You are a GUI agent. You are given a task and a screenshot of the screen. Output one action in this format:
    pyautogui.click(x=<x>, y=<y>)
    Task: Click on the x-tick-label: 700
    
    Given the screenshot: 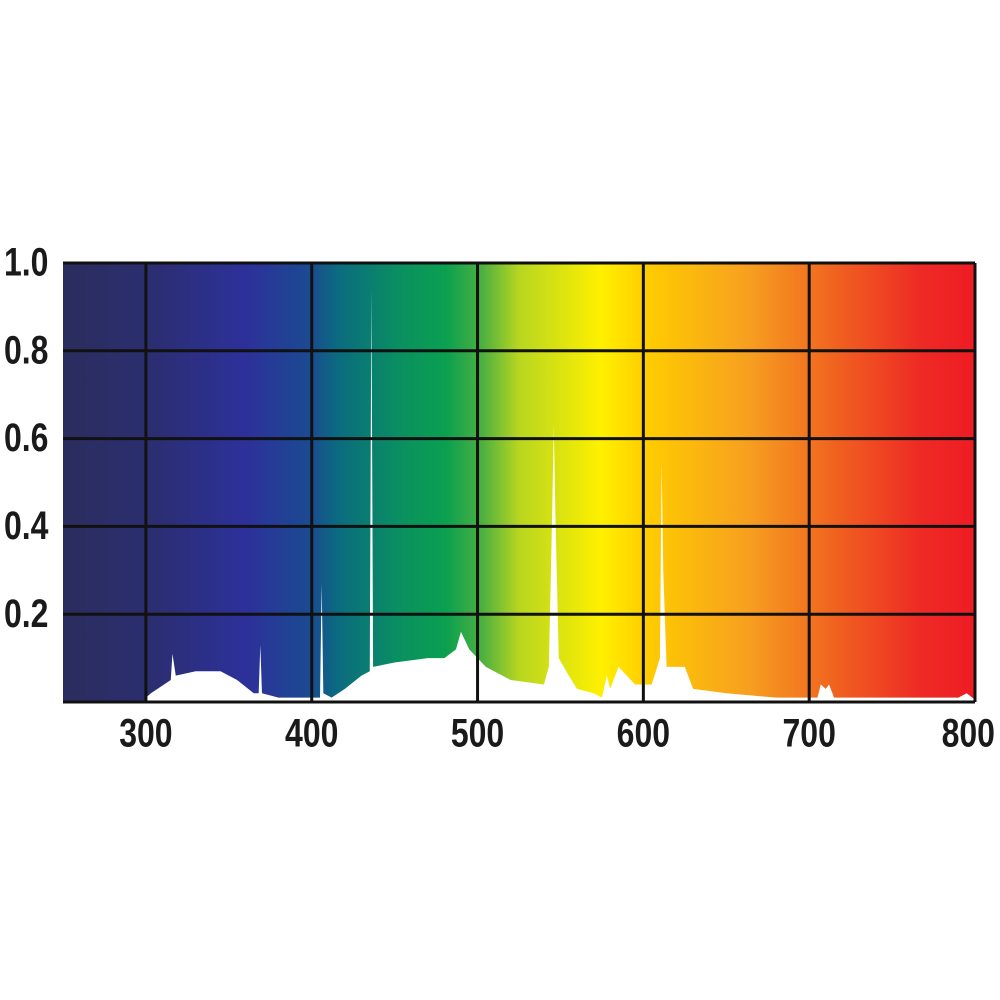 What is the action you would take?
    pyautogui.click(x=808, y=732)
    